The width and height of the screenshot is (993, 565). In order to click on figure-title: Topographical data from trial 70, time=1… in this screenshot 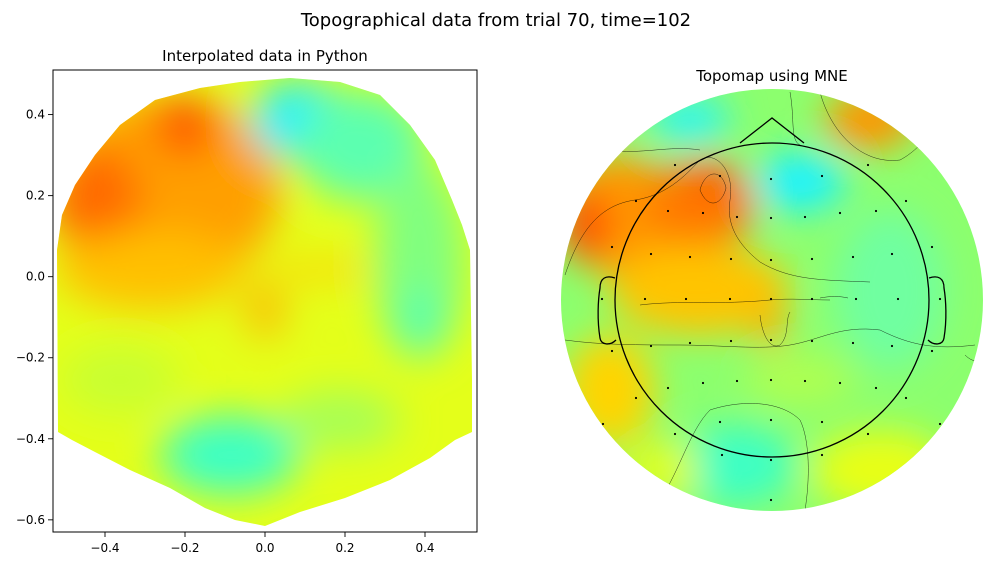, I will do `click(495, 20)`.